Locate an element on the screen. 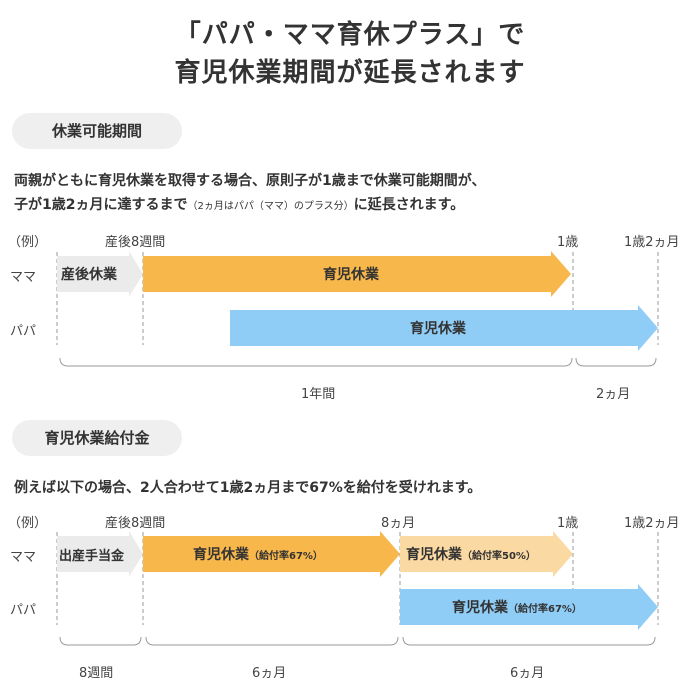 This screenshot has width=700, height=700. section2-mama-benefit-text: 出産手当金 is located at coordinates (92, 556).